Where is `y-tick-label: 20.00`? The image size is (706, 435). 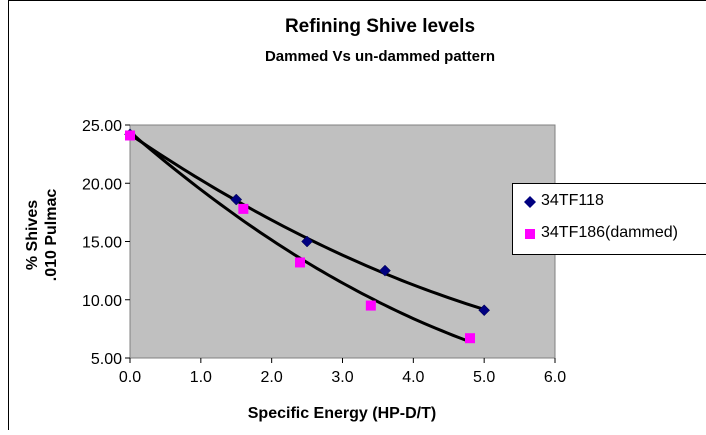
y-tick-label: 20.00 is located at coordinates (102, 184).